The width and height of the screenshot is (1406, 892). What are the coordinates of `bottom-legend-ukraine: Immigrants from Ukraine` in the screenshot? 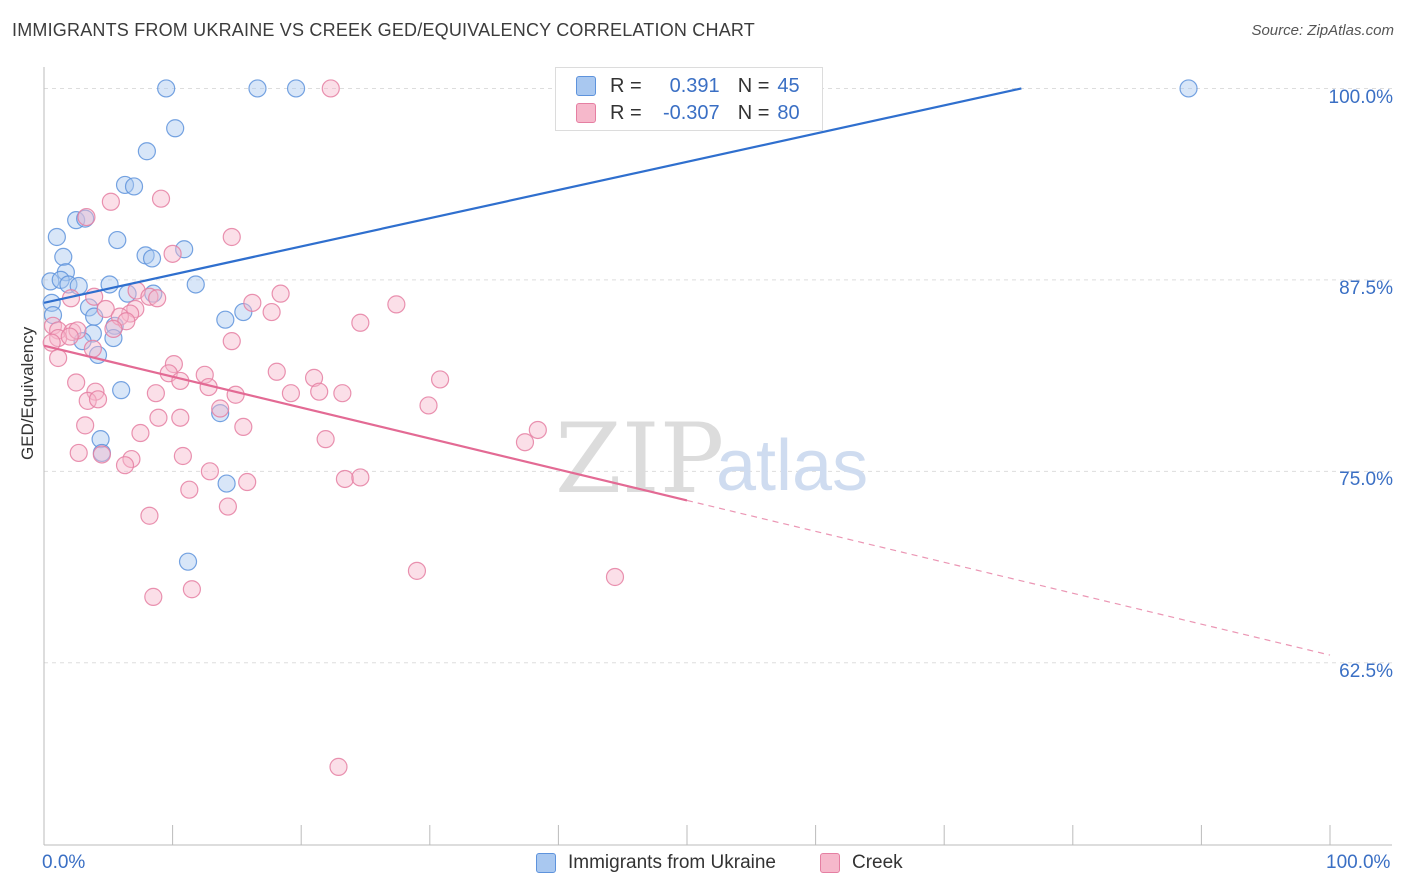 It's located at (656, 863).